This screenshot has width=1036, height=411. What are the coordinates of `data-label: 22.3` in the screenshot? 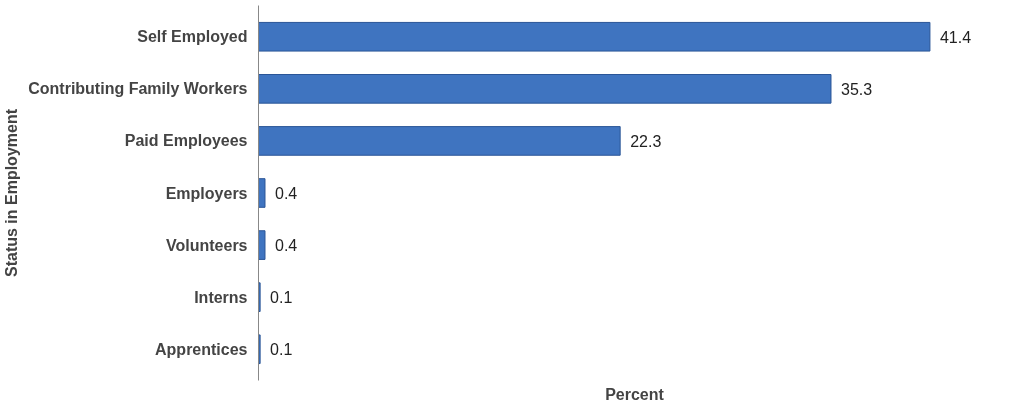 It's located at (646, 141).